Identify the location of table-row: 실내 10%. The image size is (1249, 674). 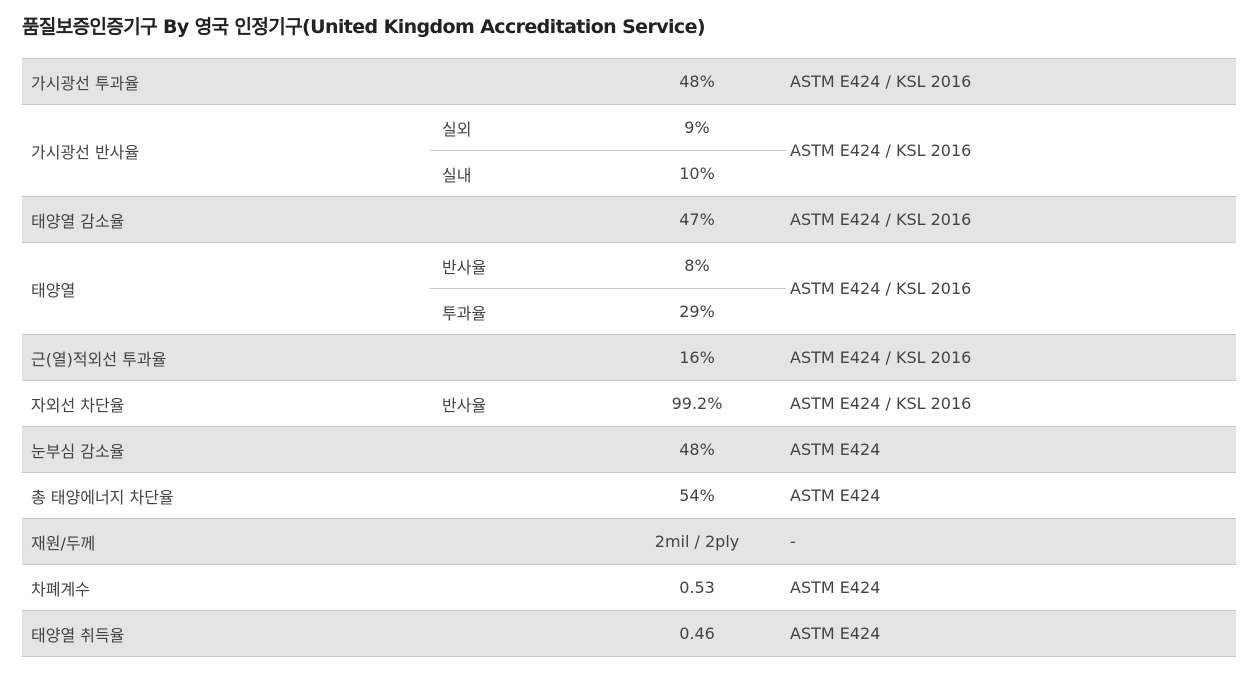
(629, 173).